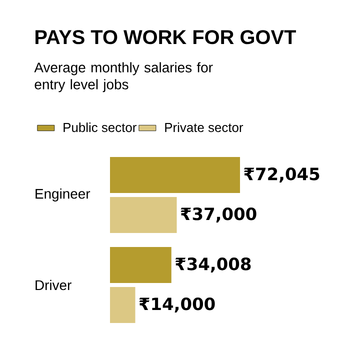 Image resolution: width=347 pixels, height=362 pixels. Describe the element at coordinates (166, 37) in the screenshot. I see `chart-title: PAYS TO WORK FOR GOVT` at that location.